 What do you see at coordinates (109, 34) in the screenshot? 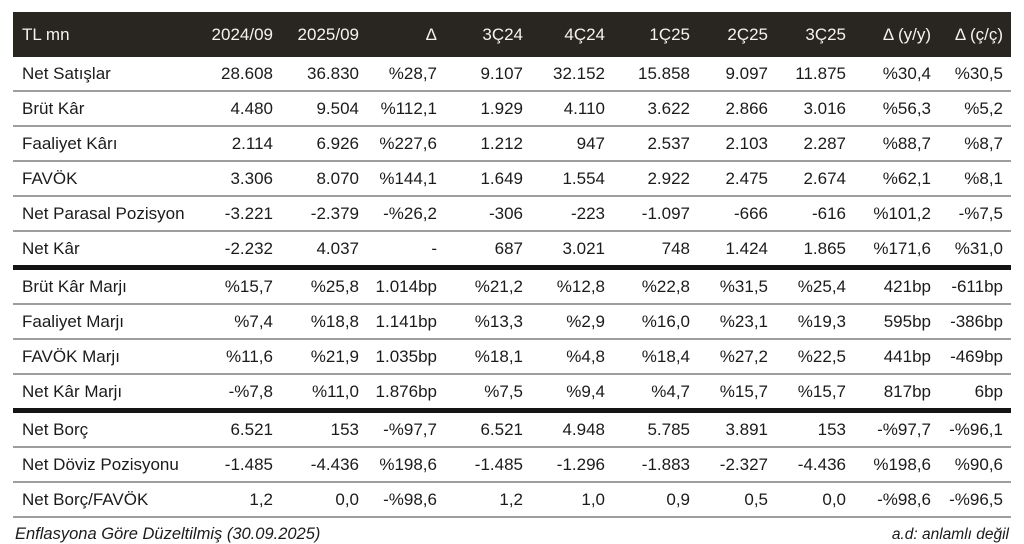
I see `column-header: TL mn` at bounding box center [109, 34].